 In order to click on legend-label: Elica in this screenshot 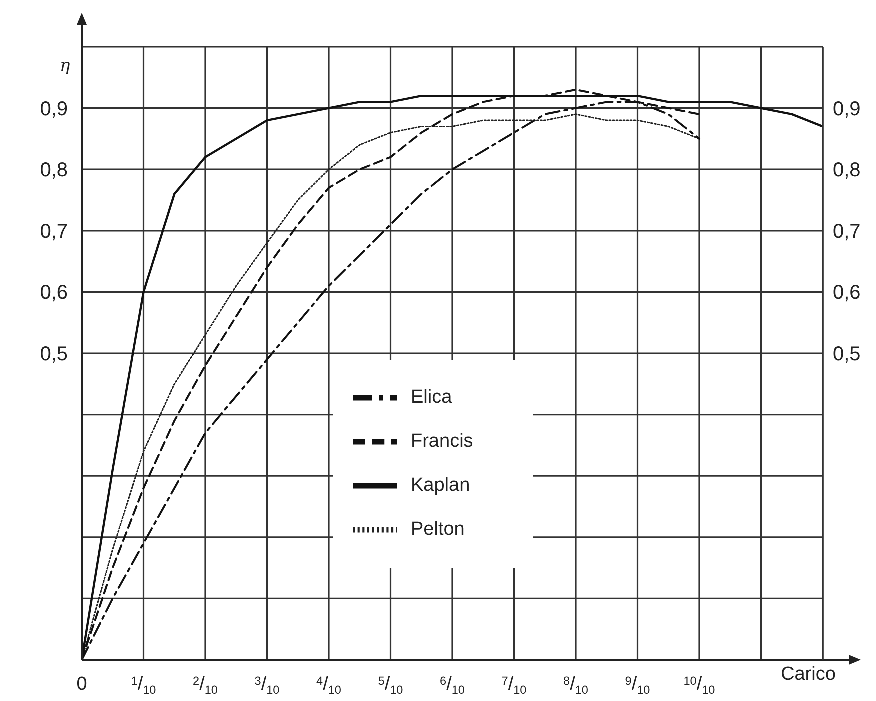, I will do `click(431, 397)`.